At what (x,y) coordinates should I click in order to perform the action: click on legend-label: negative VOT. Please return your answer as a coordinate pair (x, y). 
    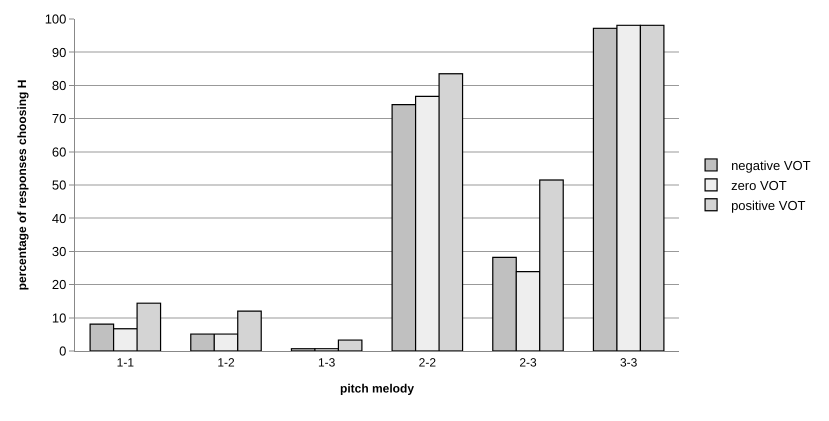
    Looking at the image, I should click on (771, 166).